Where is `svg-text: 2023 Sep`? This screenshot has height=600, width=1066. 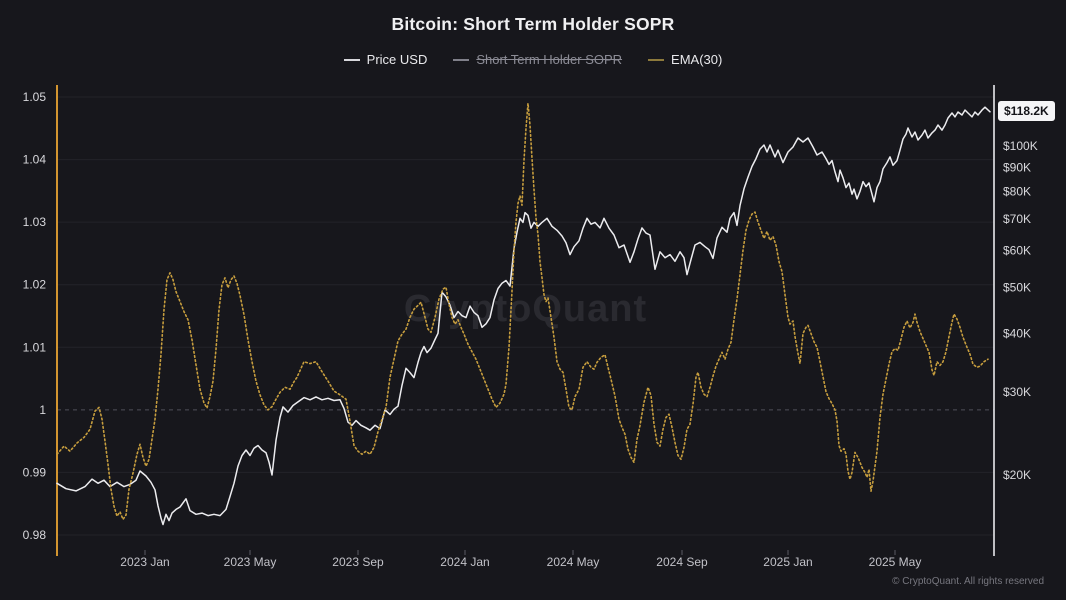 svg-text: 2023 Sep is located at coordinates (358, 562).